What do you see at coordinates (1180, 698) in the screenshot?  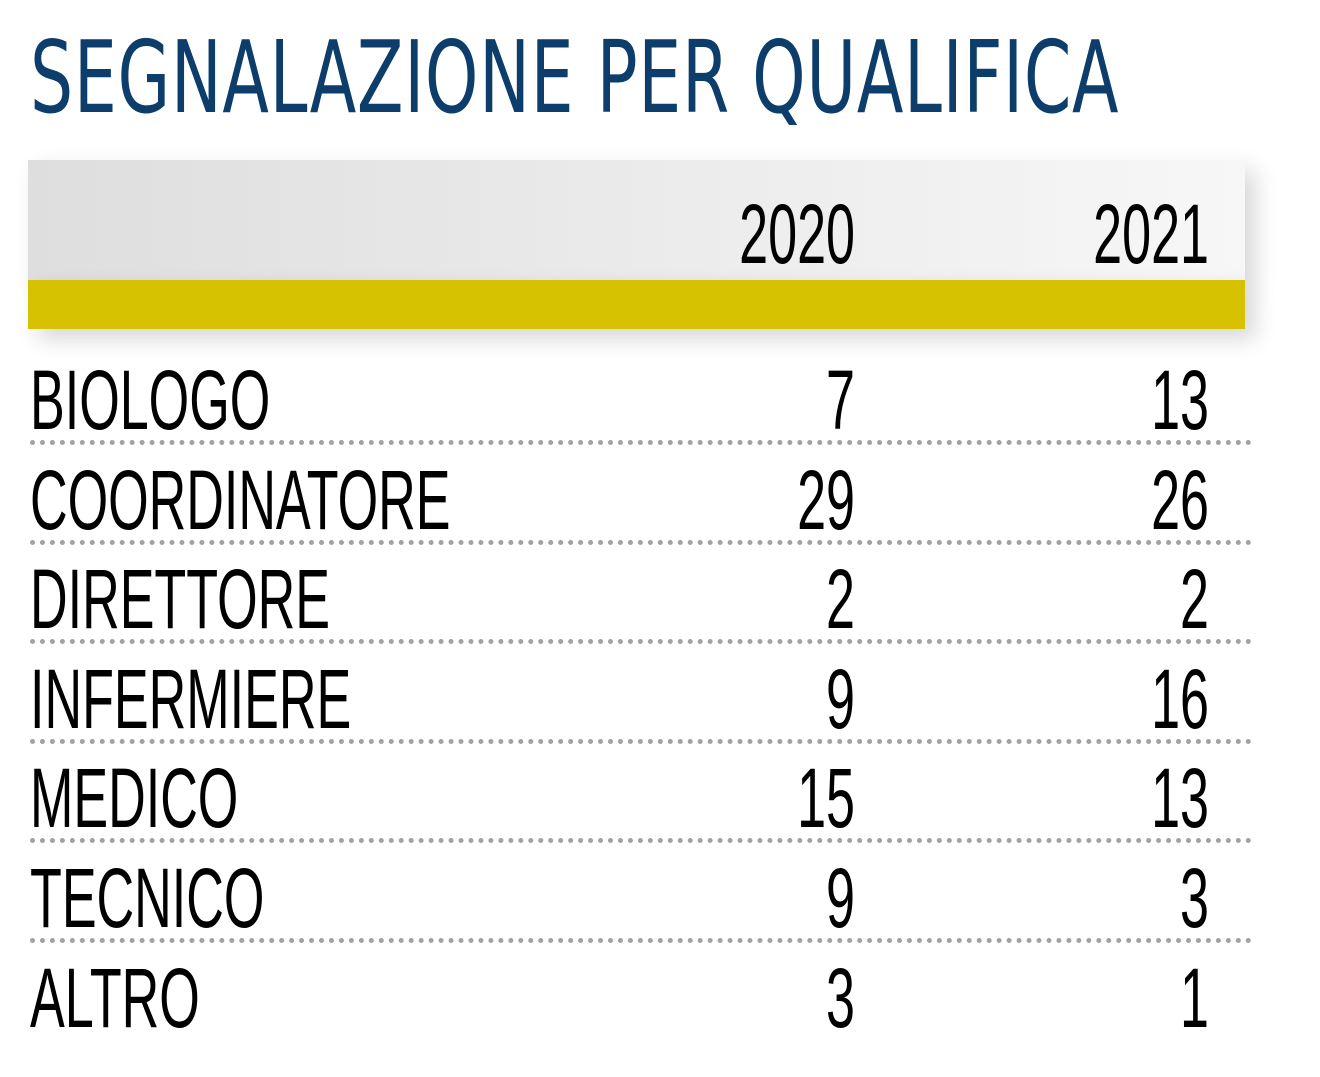 I see `value-2021: 16` at bounding box center [1180, 698].